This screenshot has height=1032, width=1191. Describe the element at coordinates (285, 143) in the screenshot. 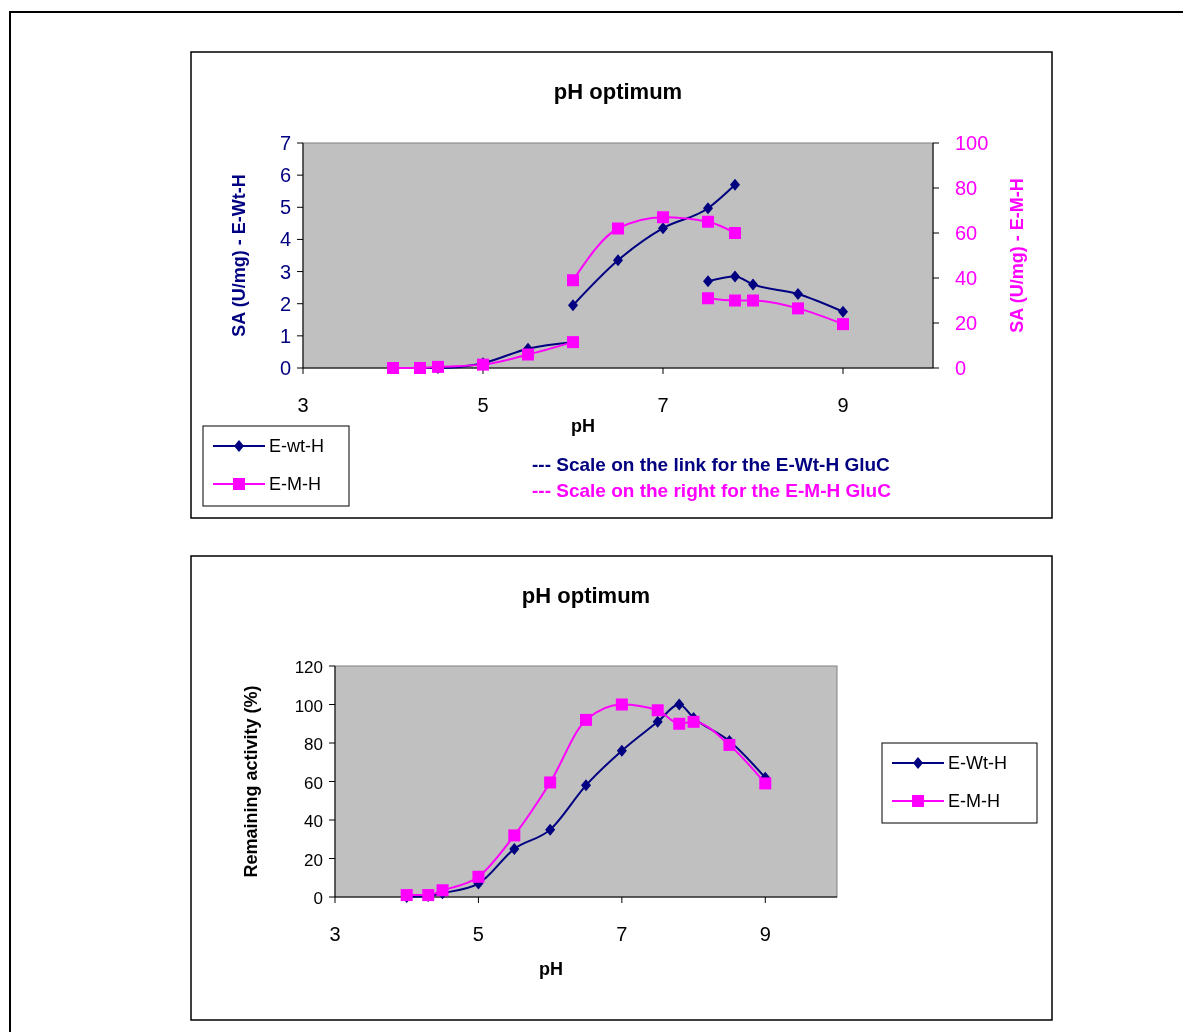

I see `y-tick-label: 7` at that location.